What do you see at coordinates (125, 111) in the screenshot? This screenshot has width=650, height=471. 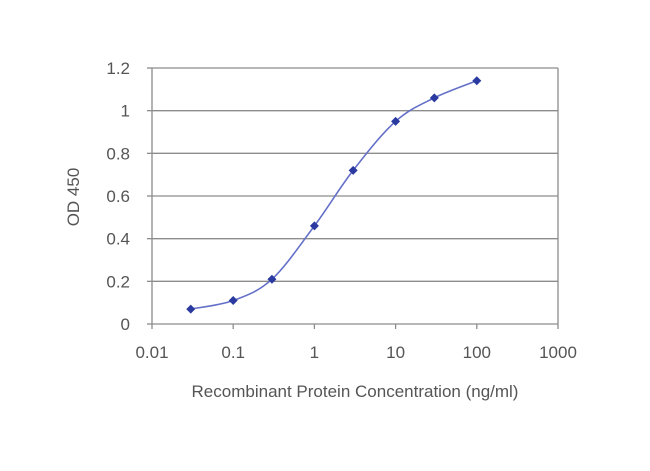 I see `y-tick-label-5: 1` at bounding box center [125, 111].